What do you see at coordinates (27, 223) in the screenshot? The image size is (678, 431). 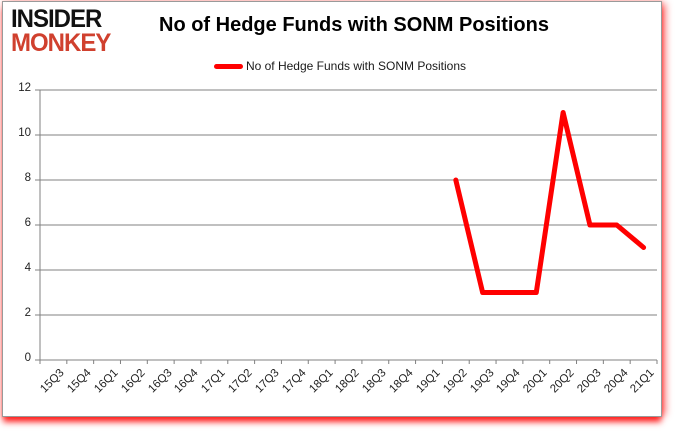 I see `y-axis-tick-label: 6` at bounding box center [27, 223].